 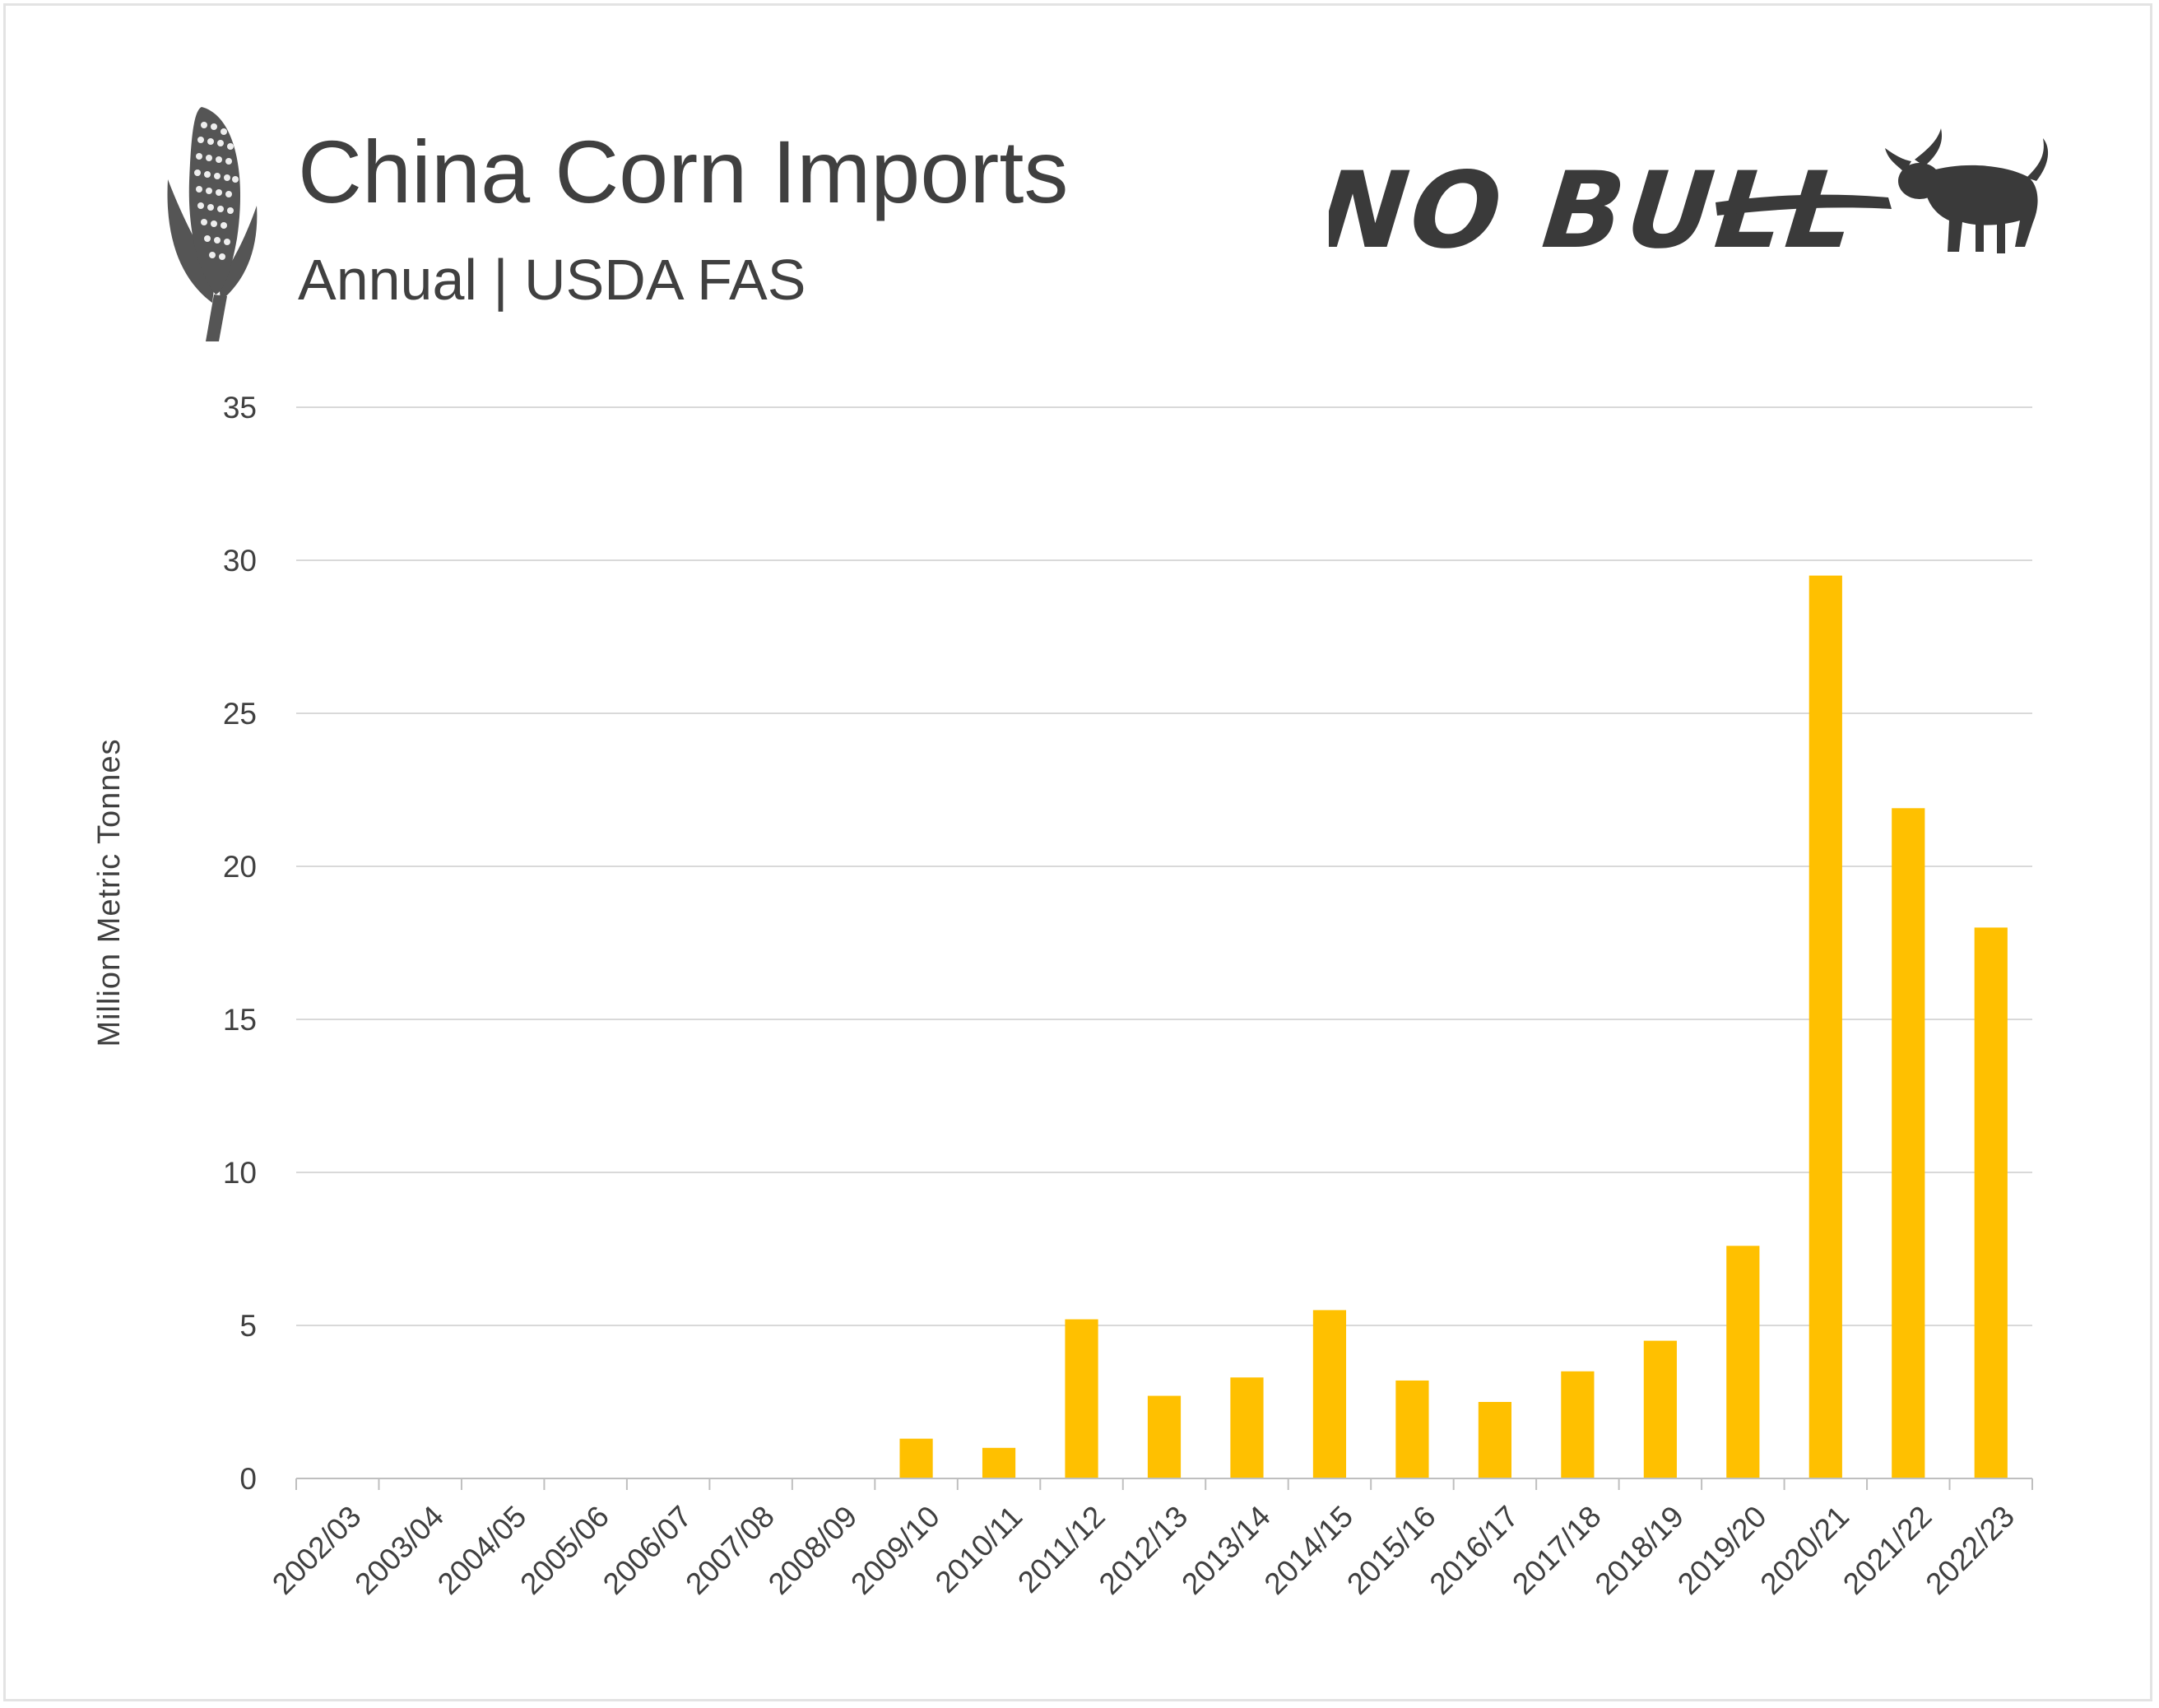 What do you see at coordinates (240, 408) in the screenshot?
I see `y-tick-label: 35` at bounding box center [240, 408].